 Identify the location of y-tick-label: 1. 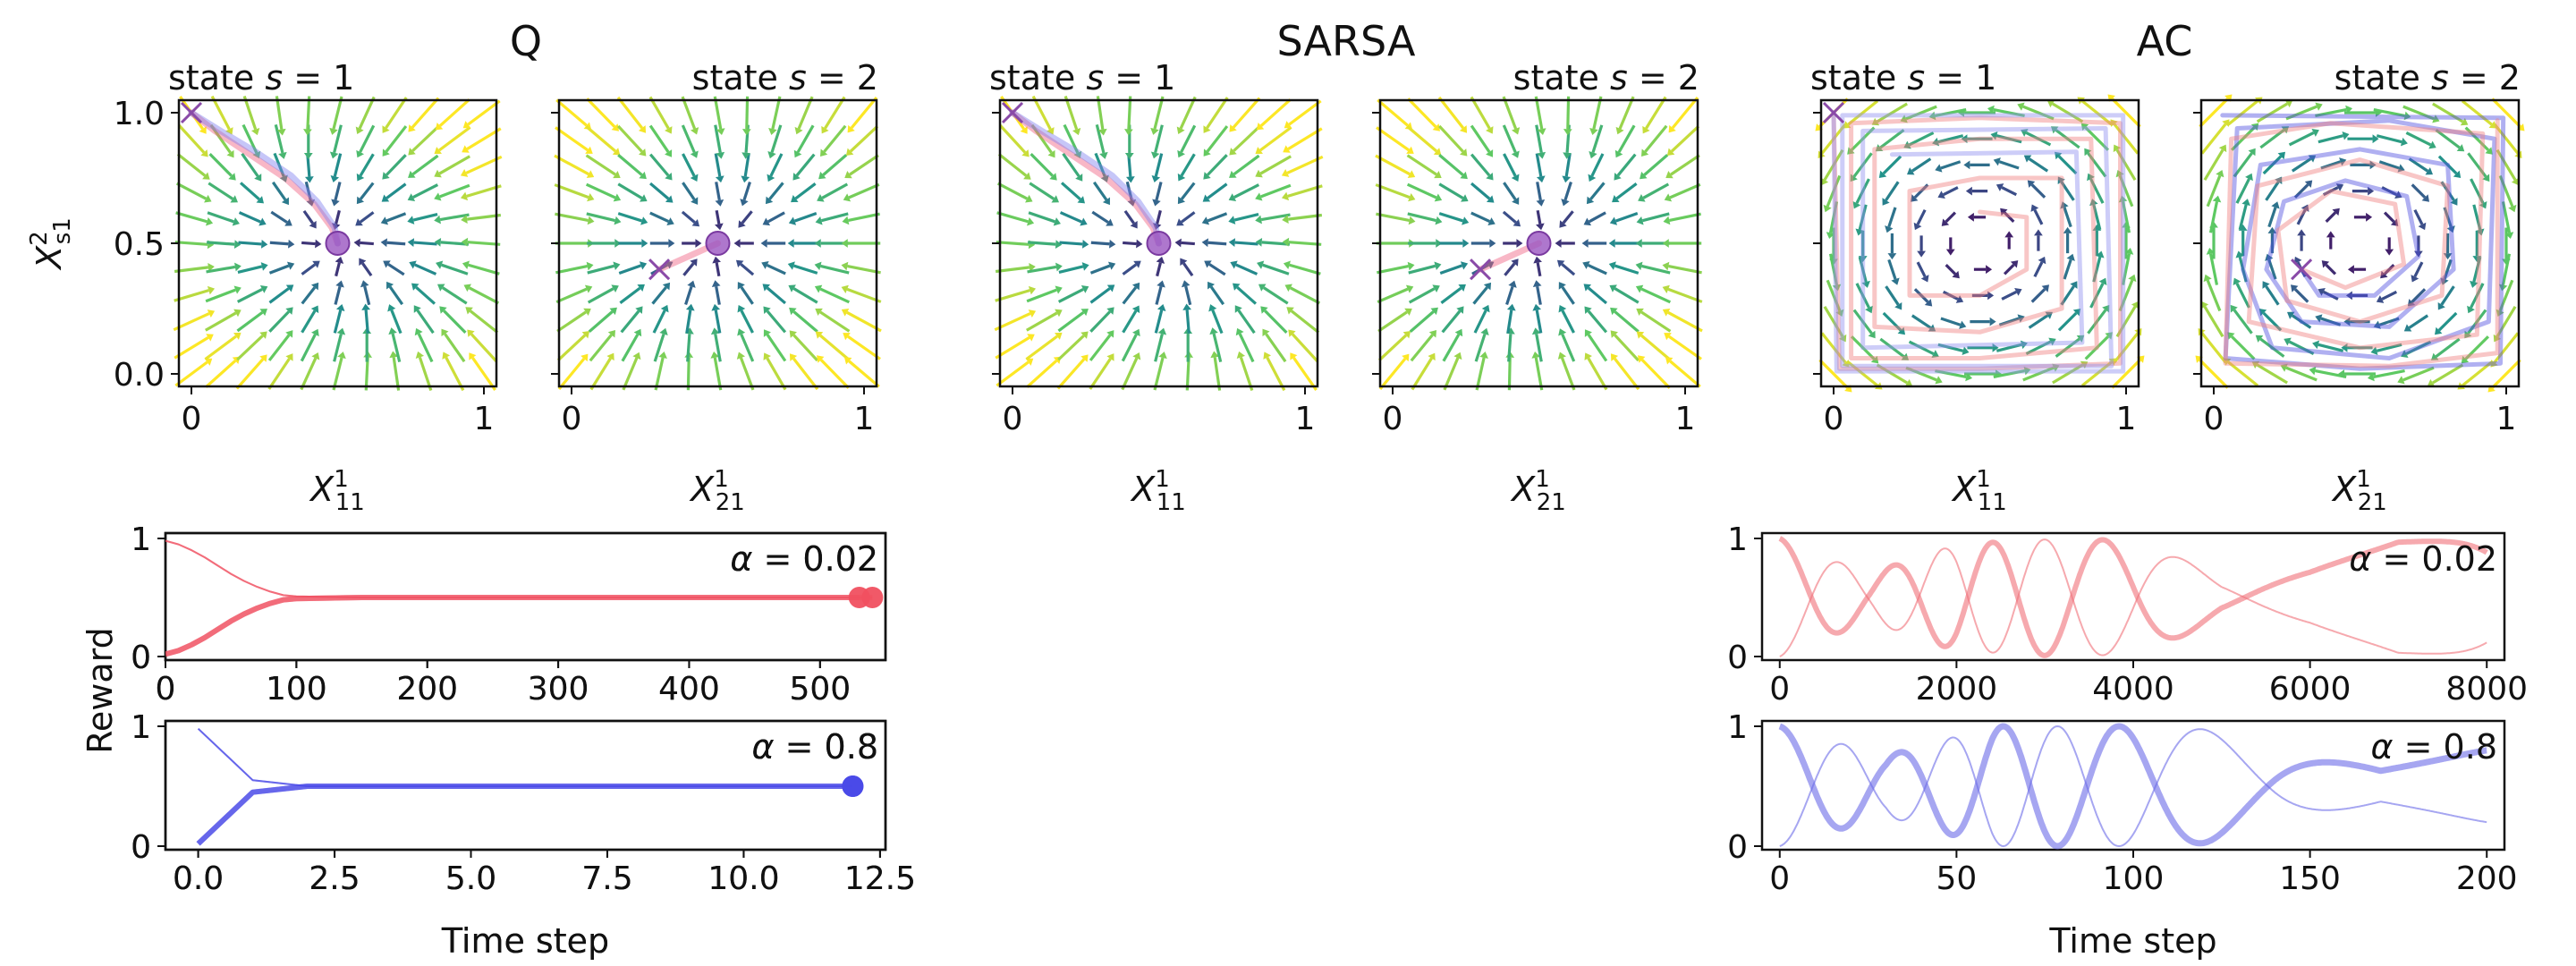
(141, 727).